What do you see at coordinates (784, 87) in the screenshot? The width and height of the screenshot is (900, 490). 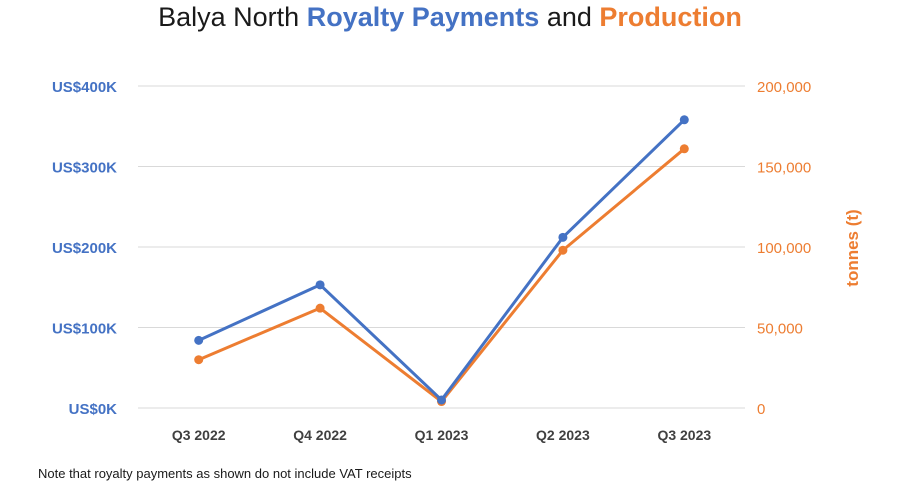 I see `right-tick-label: 200,000` at bounding box center [784, 87].